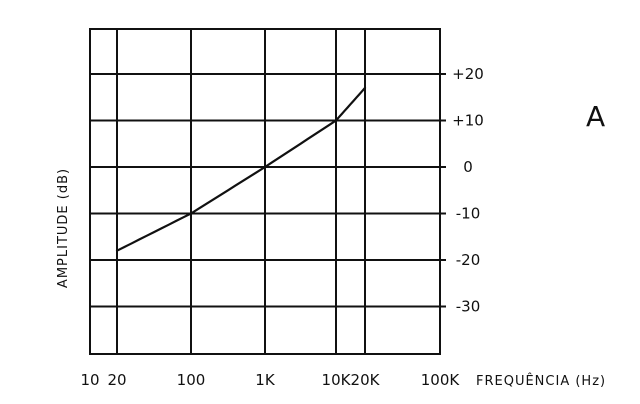 The image size is (640, 404). Describe the element at coordinates (468, 121) in the screenshot. I see `y-tick-label: +10` at that location.